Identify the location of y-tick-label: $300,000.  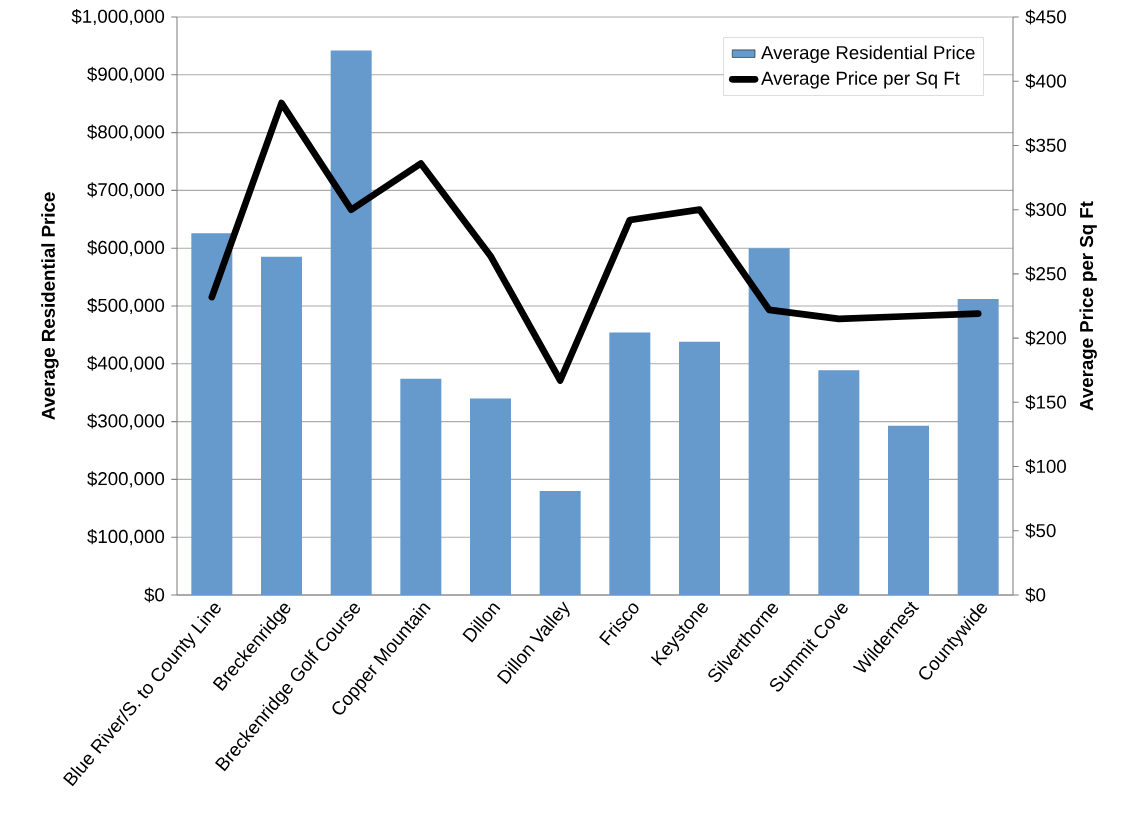
(126, 421).